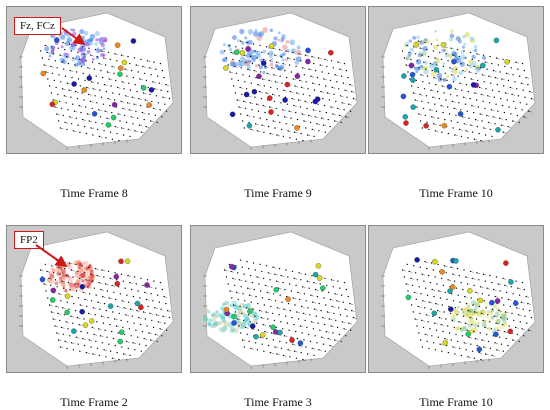  I want to click on callout-fp2: FP2, so click(29, 240).